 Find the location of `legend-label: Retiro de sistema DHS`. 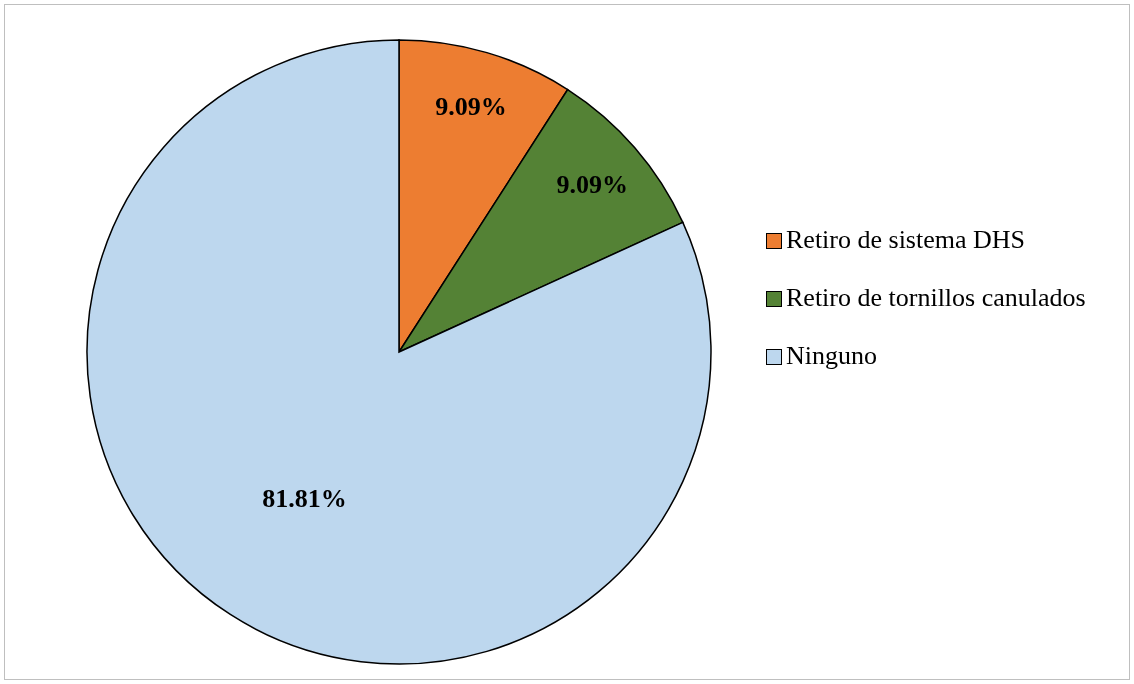

legend-label: Retiro de sistema DHS is located at coordinates (906, 240).